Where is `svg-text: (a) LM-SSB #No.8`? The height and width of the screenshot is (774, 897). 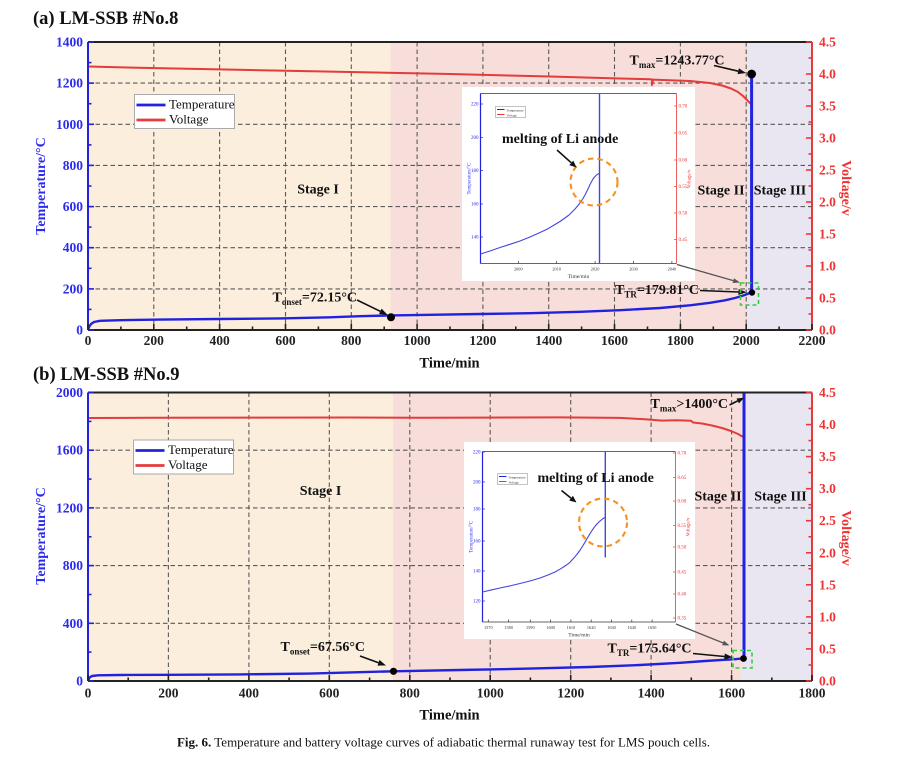
svg-text: (a) LM-SSB #No.8 is located at coordinates (105, 19).